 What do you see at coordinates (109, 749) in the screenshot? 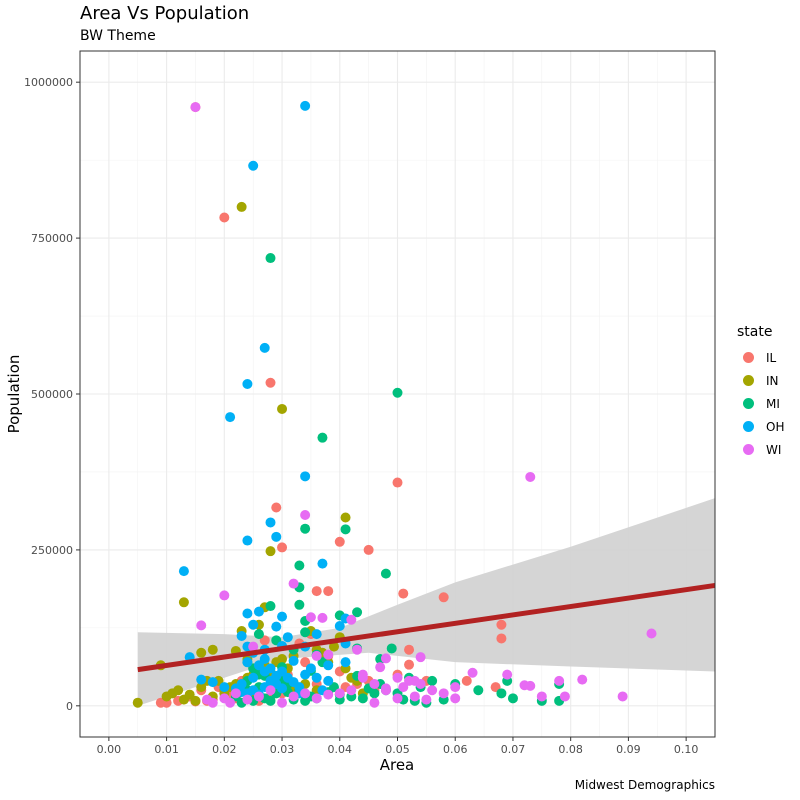
I see `x-tick-label: 0.00` at bounding box center [109, 749].